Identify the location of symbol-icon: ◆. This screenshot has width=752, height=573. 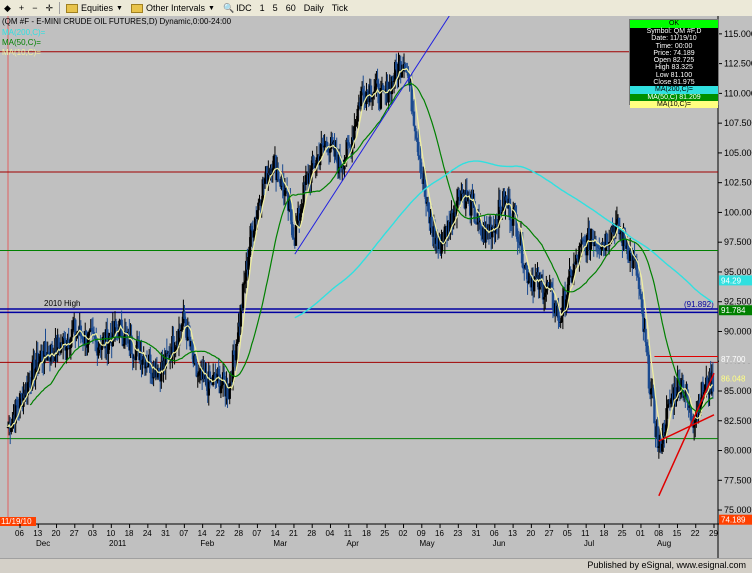
(7, 7).